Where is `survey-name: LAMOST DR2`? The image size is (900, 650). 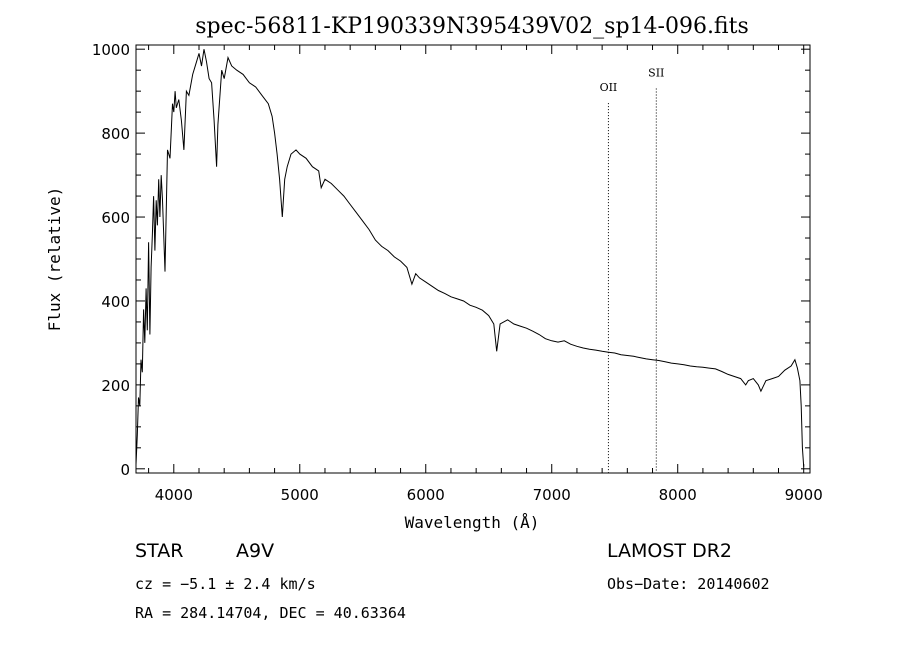
survey-name: LAMOST DR2 is located at coordinates (669, 551).